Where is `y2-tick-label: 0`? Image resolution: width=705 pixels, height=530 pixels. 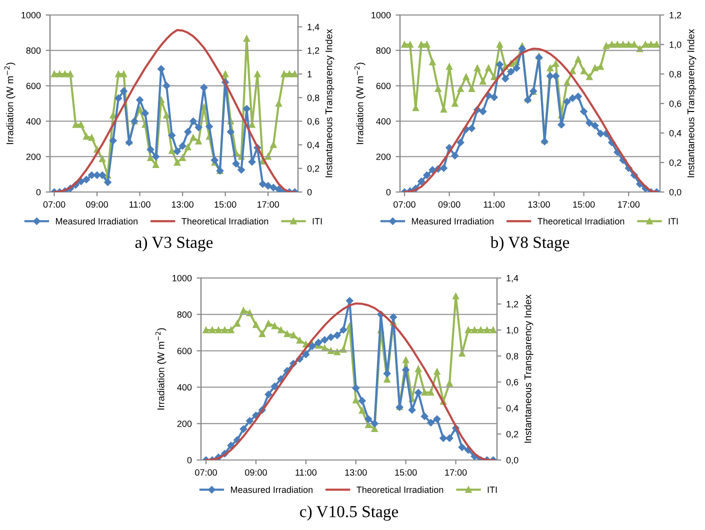 y2-tick-label: 0 is located at coordinates (309, 192).